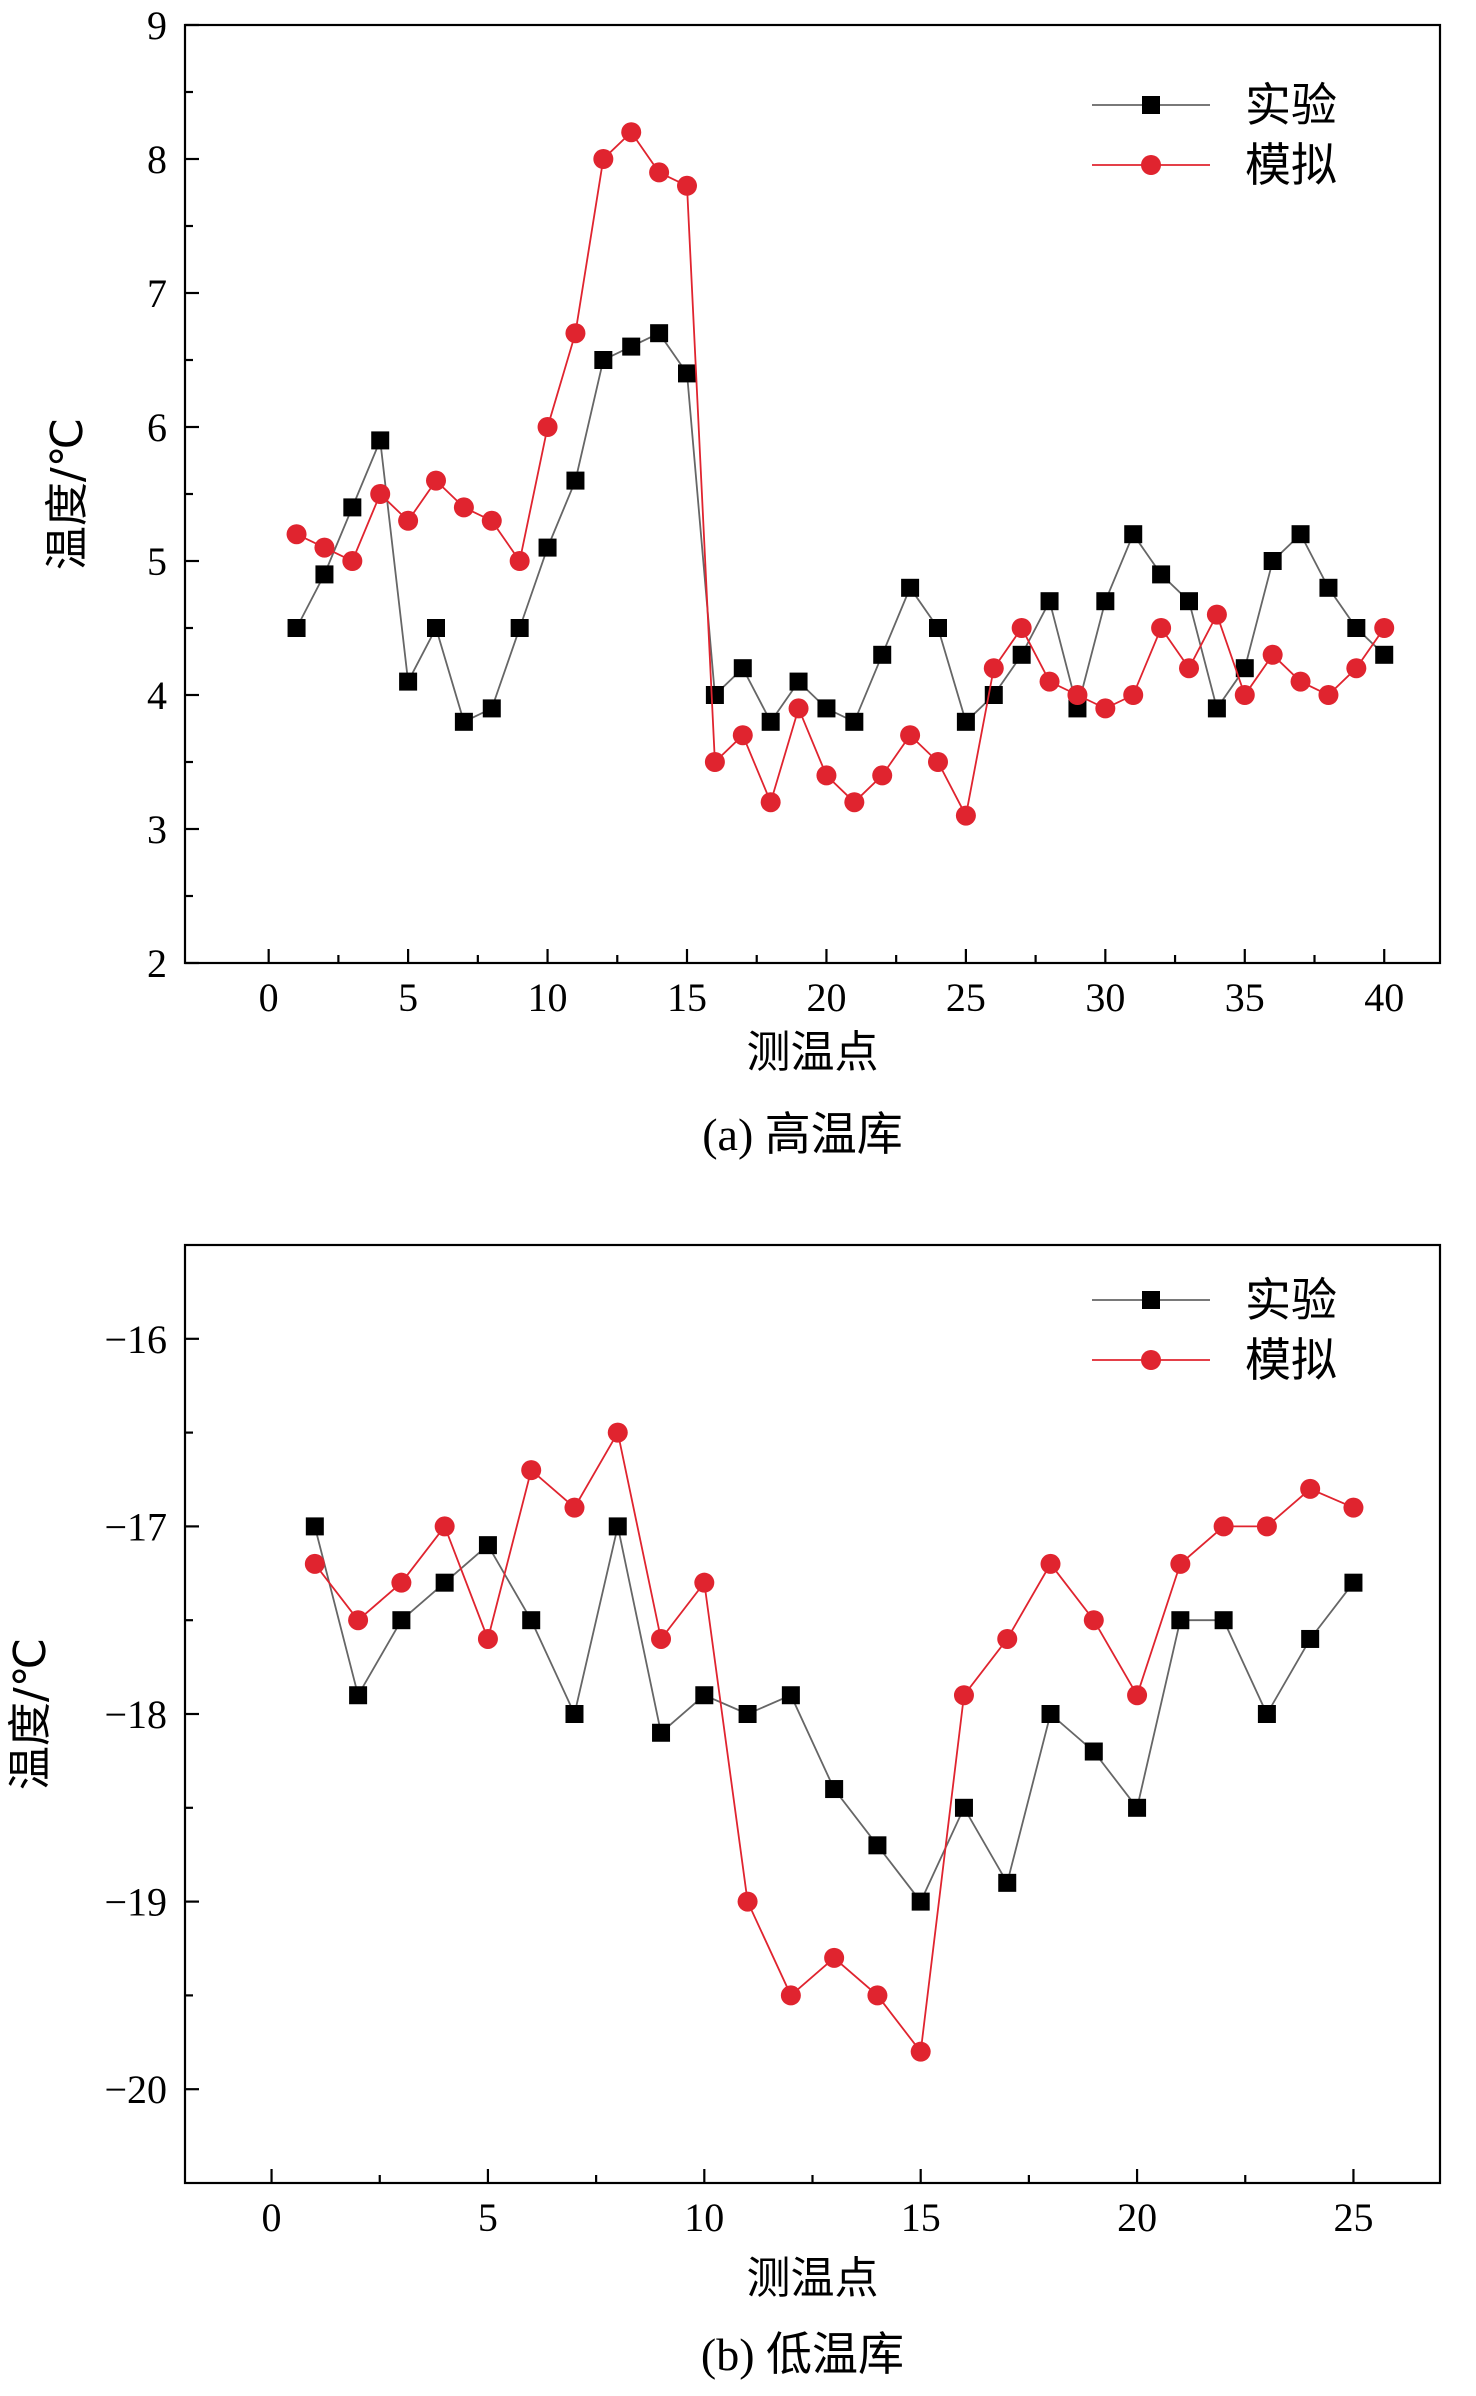  Describe the element at coordinates (135, 1714) in the screenshot. I see `y-tick-label: −18` at that location.